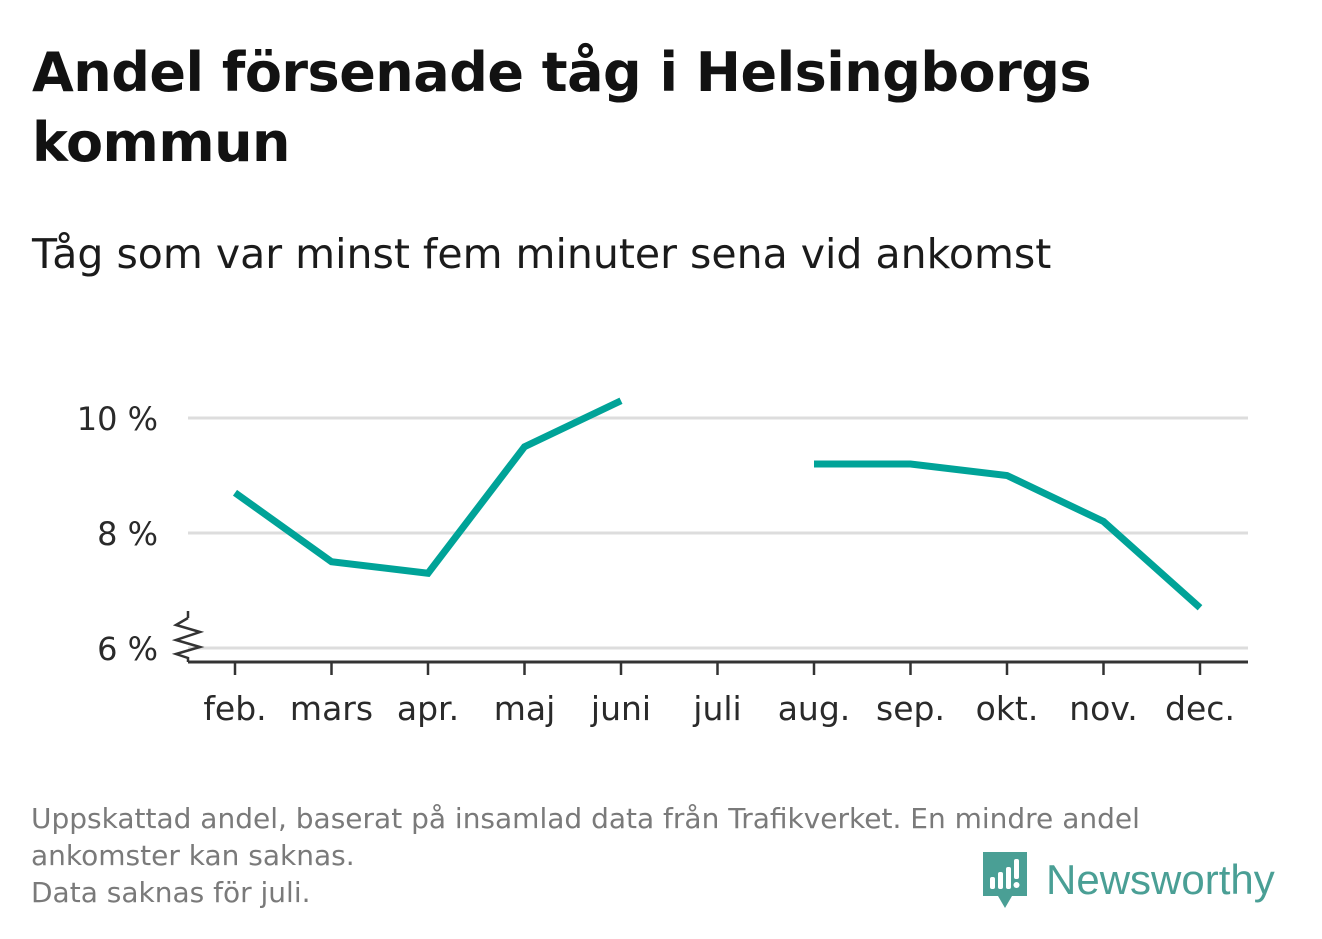 The height and width of the screenshot is (939, 1322). I want to click on x-tick-label: dec., so click(1200, 708).